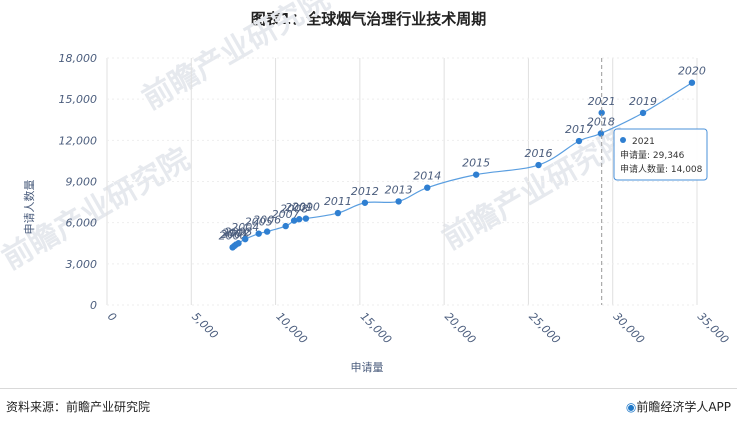 The width and height of the screenshot is (737, 426). Describe the element at coordinates (601, 121) in the screenshot. I see `point-label: 2018` at that location.